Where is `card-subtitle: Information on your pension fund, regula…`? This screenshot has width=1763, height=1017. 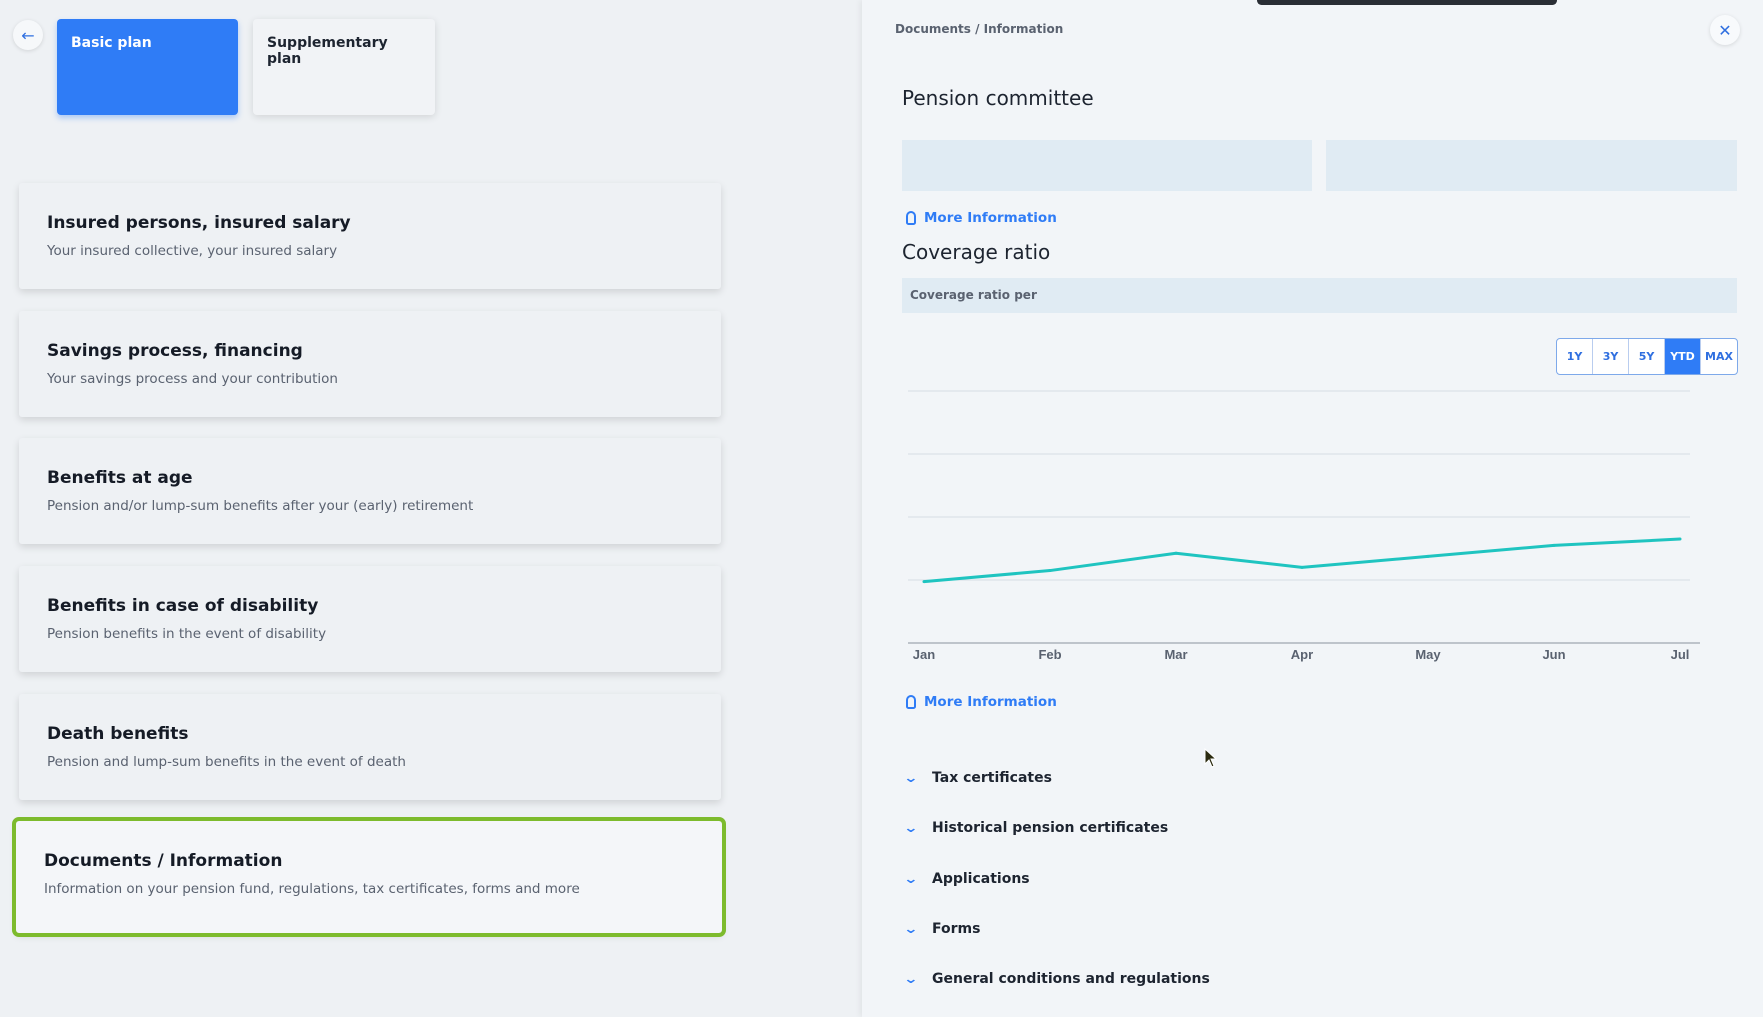 card-subtitle: Information on your pension fund, regula… is located at coordinates (312, 889).